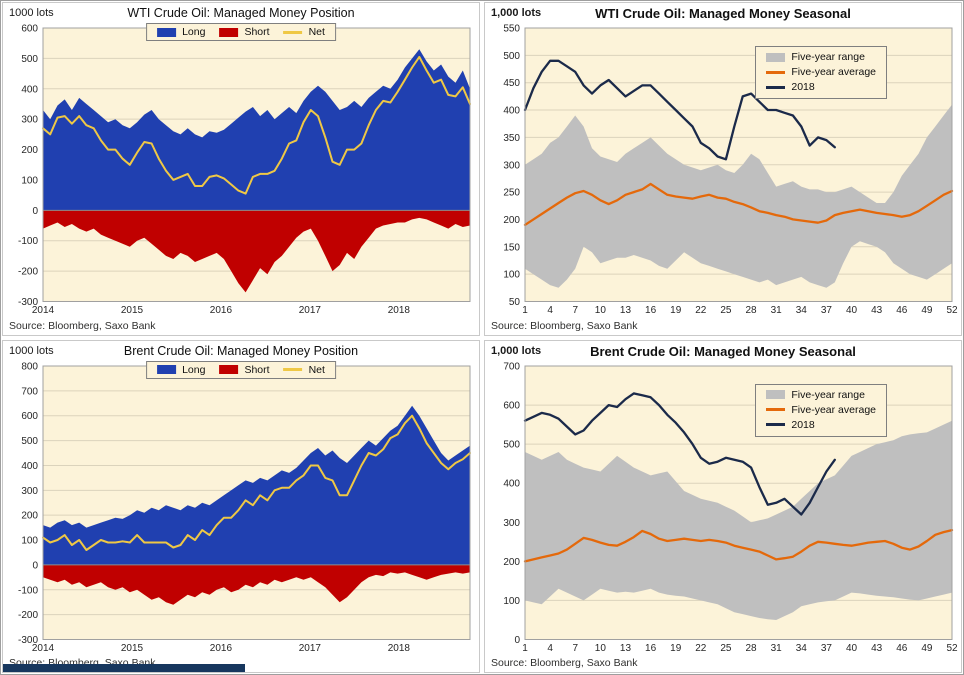  Describe the element at coordinates (828, 394) in the screenshot. I see `legend-label: Five-year range` at that location.